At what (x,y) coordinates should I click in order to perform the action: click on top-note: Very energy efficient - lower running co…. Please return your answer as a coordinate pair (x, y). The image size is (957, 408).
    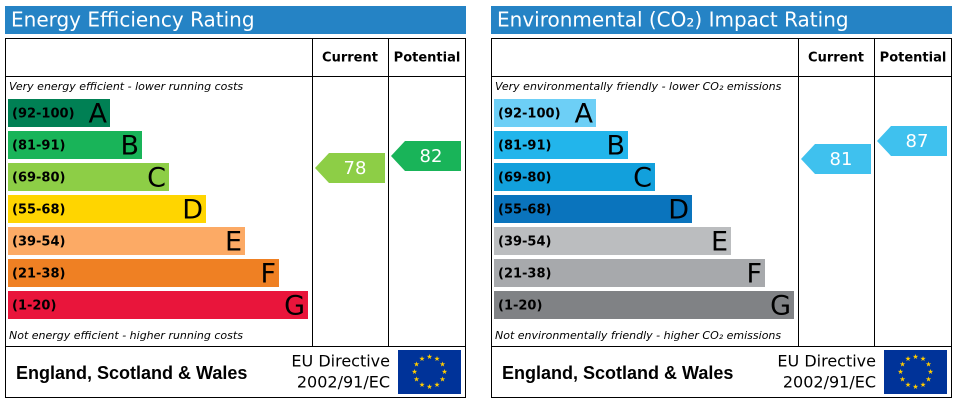
    Looking at the image, I should click on (126, 86).